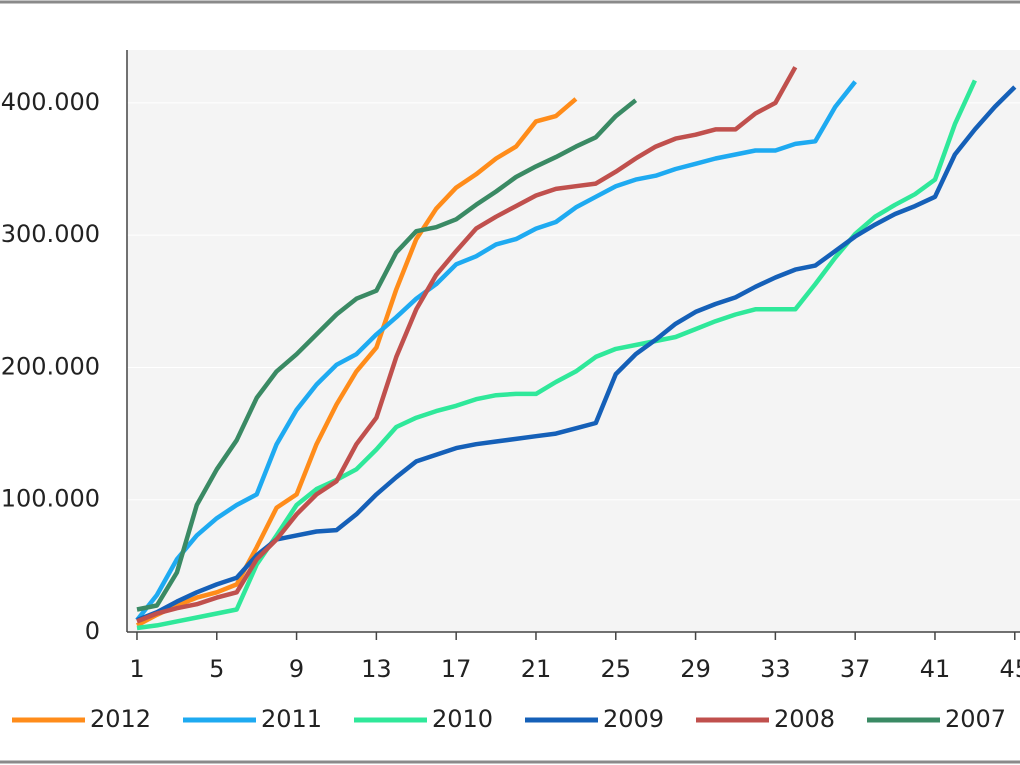  What do you see at coordinates (616, 669) in the screenshot?
I see `x-tick-label: 25` at bounding box center [616, 669].